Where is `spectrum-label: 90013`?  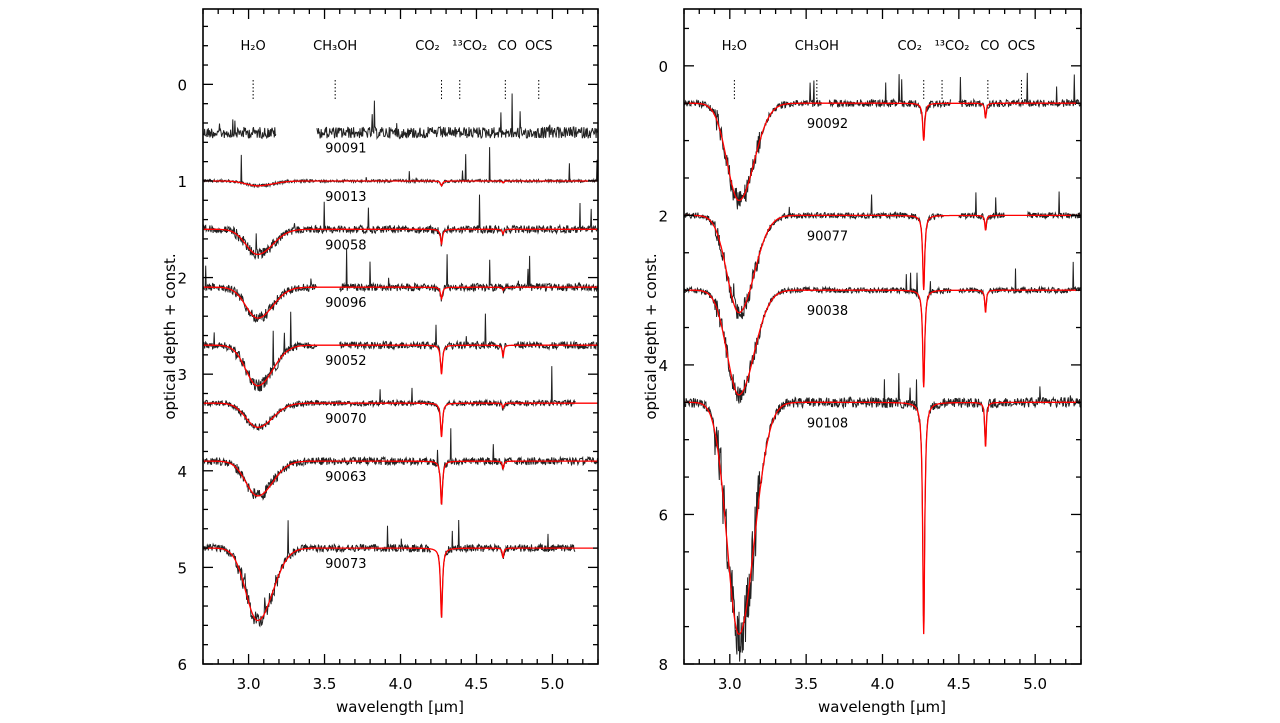
spectrum-label: 90013 is located at coordinates (345, 197).